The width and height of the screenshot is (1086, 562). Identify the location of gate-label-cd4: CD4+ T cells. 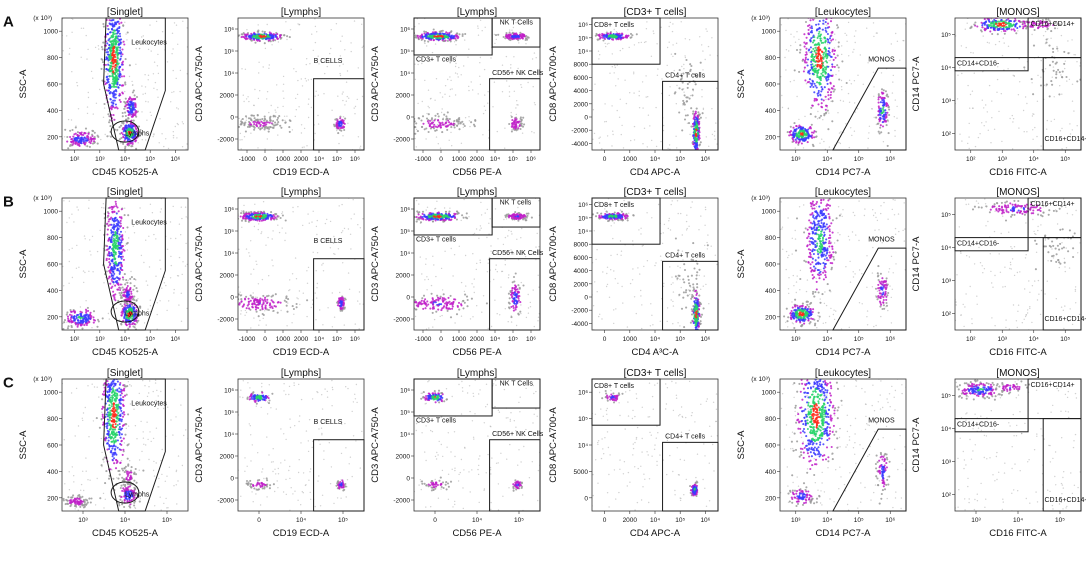
(685, 75).